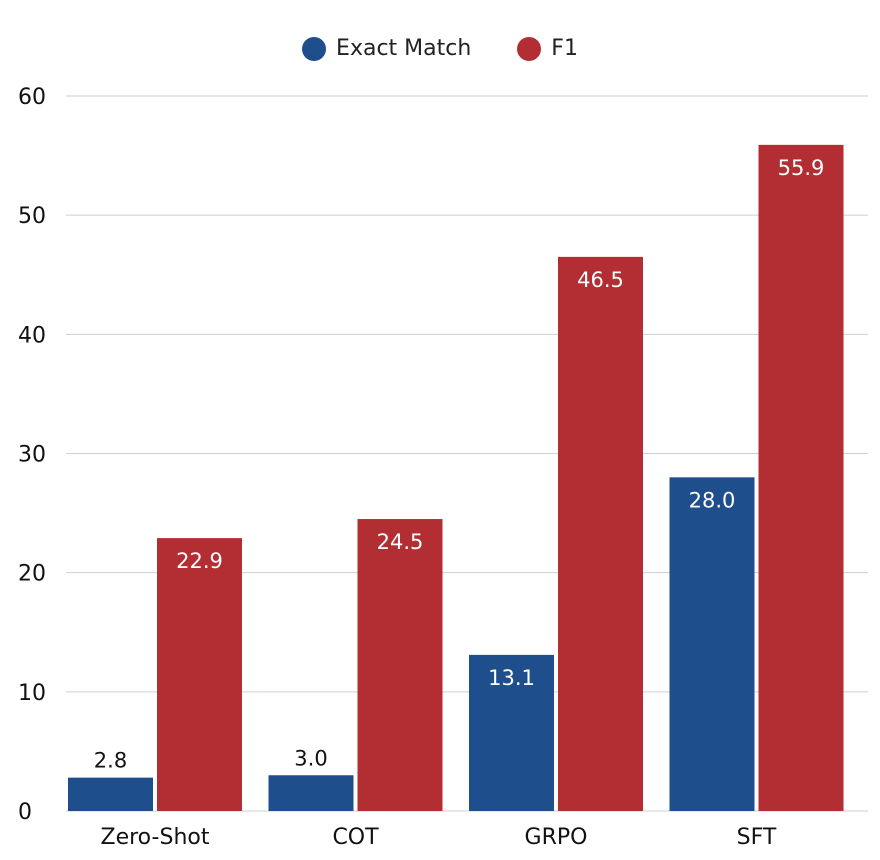 Image resolution: width=880 pixels, height=860 pixels. I want to click on legend-swatch-f1, so click(529, 48).